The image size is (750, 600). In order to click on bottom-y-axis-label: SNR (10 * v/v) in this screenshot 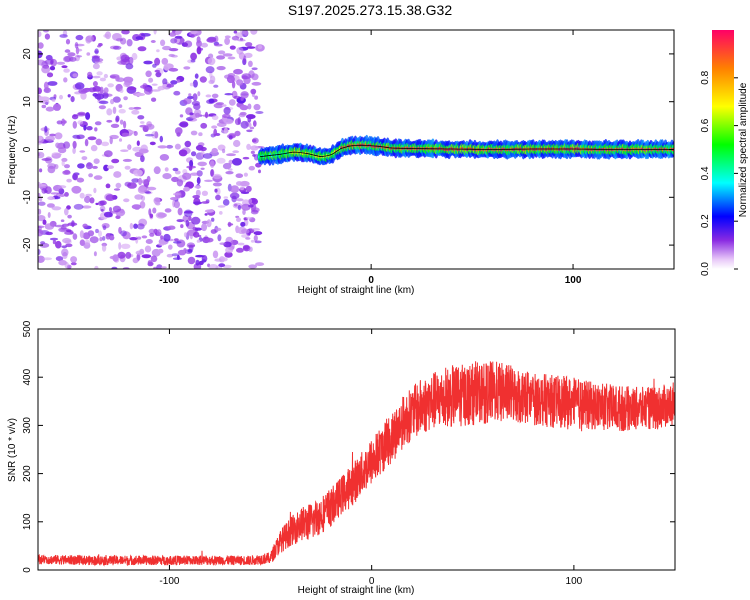, I will do `click(12, 450)`.